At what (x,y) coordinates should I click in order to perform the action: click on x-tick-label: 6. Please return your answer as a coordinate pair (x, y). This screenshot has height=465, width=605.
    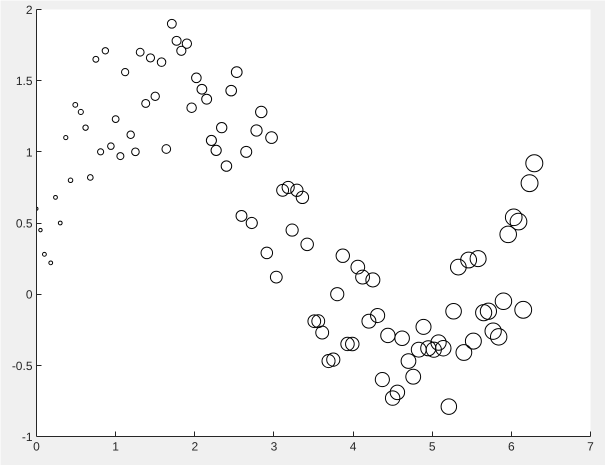
    Looking at the image, I should click on (512, 447).